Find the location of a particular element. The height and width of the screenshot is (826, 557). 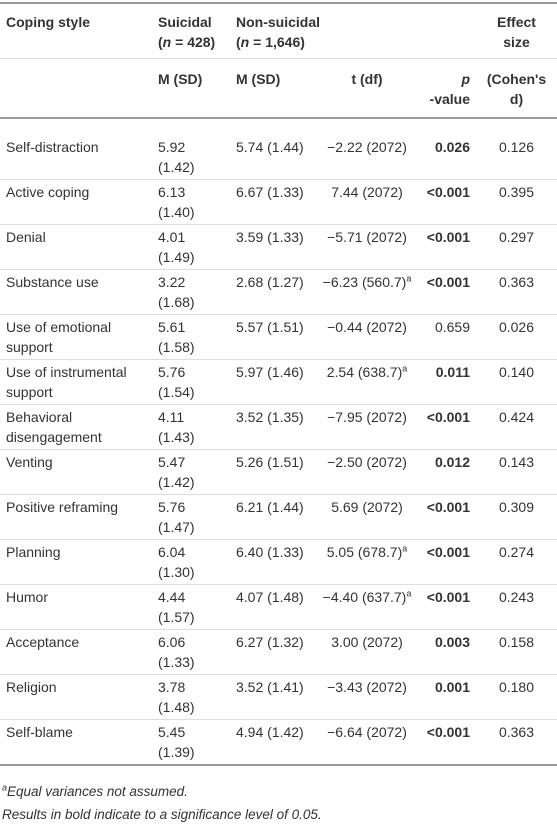

non-suicidal-mean-text: 5.74 (1.44) is located at coordinates (270, 147).